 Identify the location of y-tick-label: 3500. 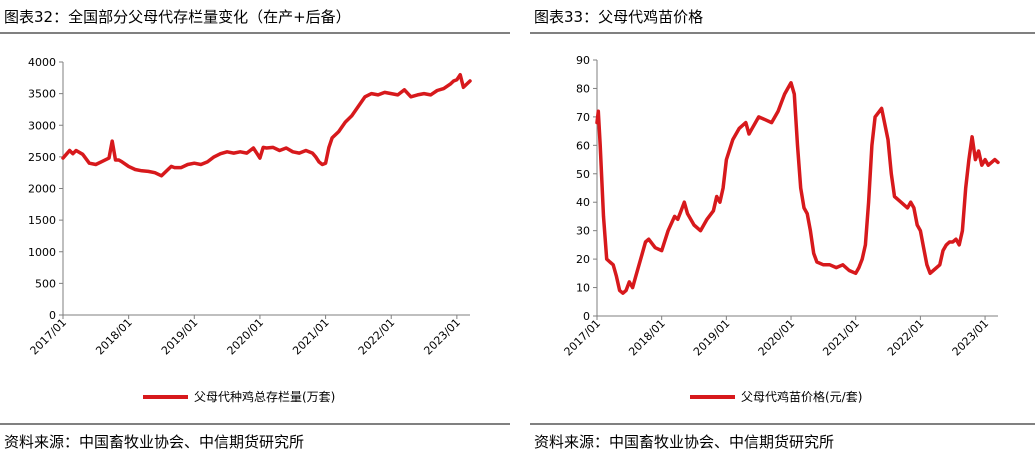
(42, 94).